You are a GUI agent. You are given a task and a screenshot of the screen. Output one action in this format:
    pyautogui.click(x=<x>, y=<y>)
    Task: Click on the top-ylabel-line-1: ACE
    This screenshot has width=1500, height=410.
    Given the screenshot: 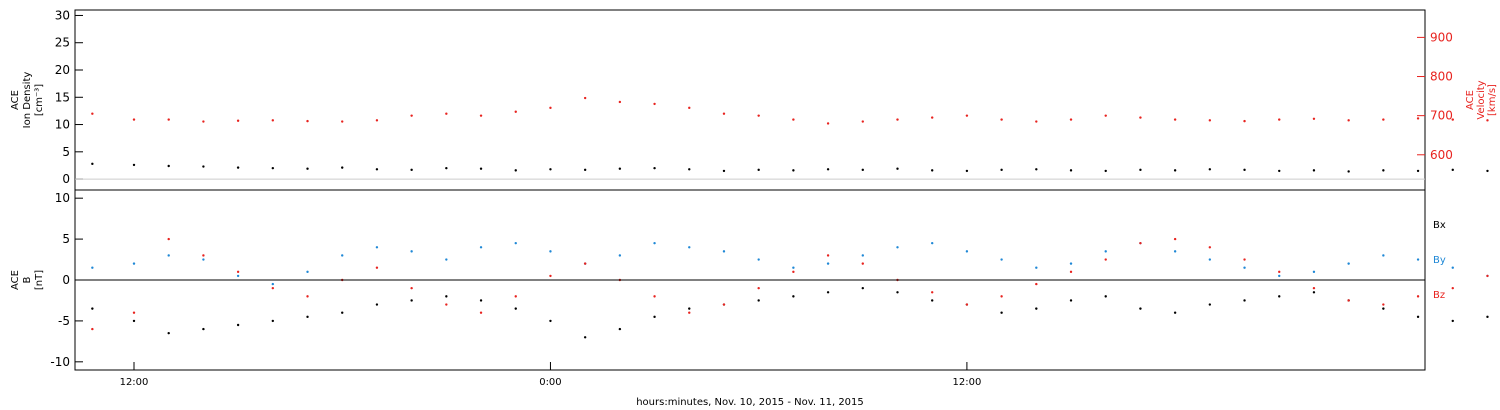 What is the action you would take?
    pyautogui.click(x=15, y=100)
    